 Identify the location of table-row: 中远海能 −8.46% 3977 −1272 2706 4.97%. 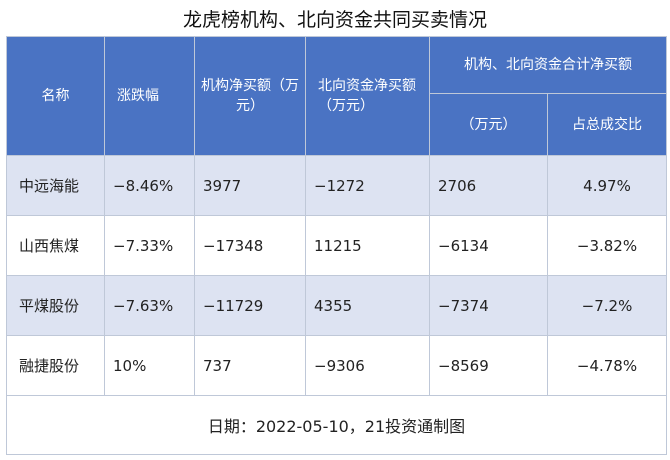
(336, 185).